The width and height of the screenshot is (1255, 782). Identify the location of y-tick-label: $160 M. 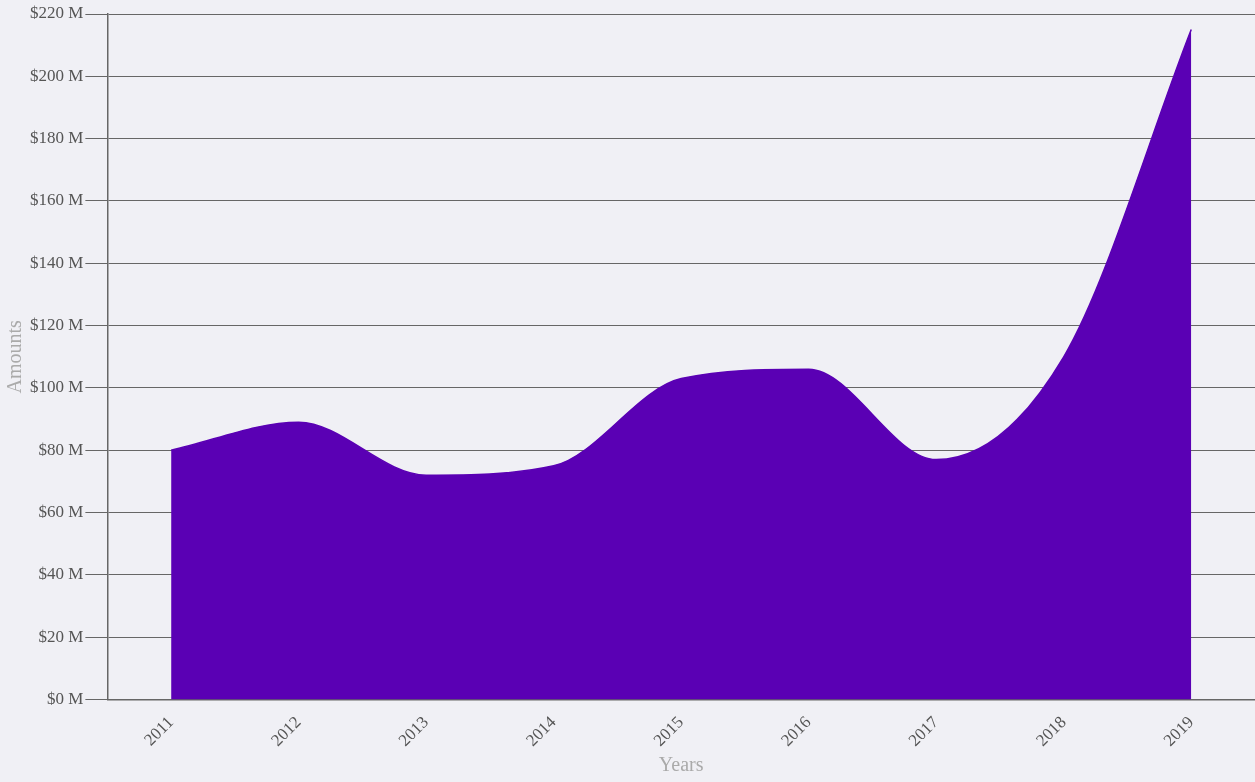
(56, 200).